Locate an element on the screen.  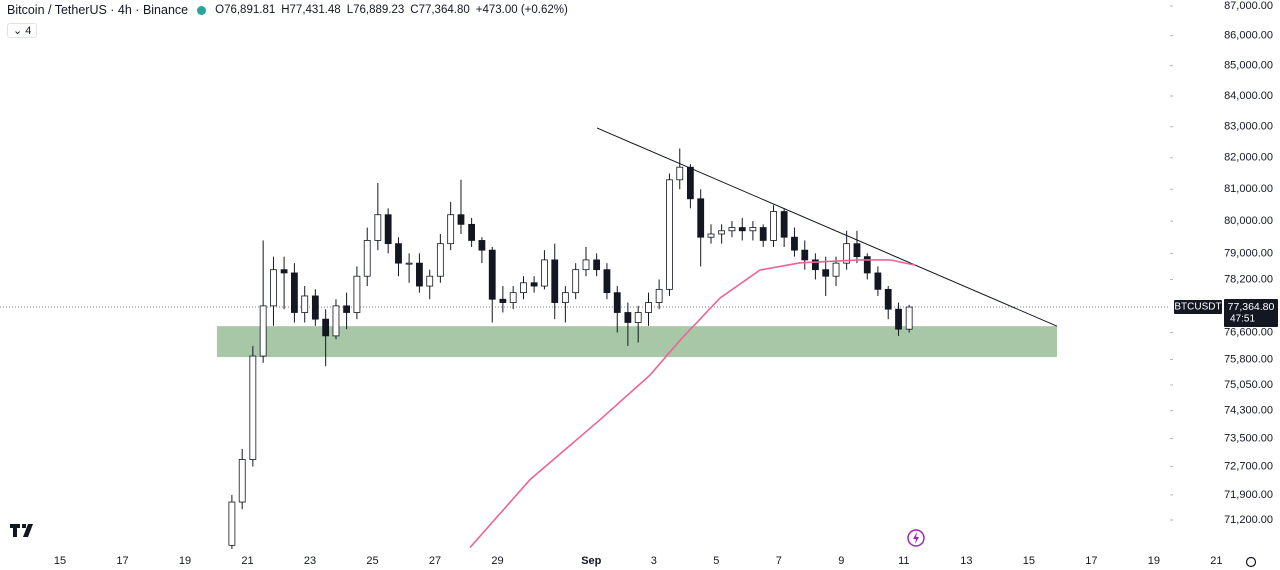
x-tick-label: 27 is located at coordinates (435, 561).